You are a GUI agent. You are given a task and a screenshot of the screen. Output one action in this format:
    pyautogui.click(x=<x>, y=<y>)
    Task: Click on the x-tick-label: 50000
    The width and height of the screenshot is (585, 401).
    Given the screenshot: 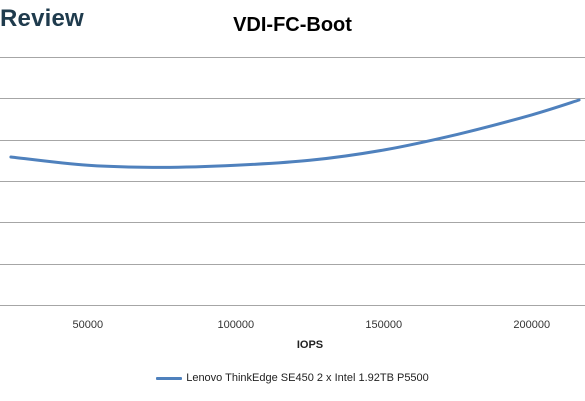 What is the action you would take?
    pyautogui.click(x=88, y=325)
    